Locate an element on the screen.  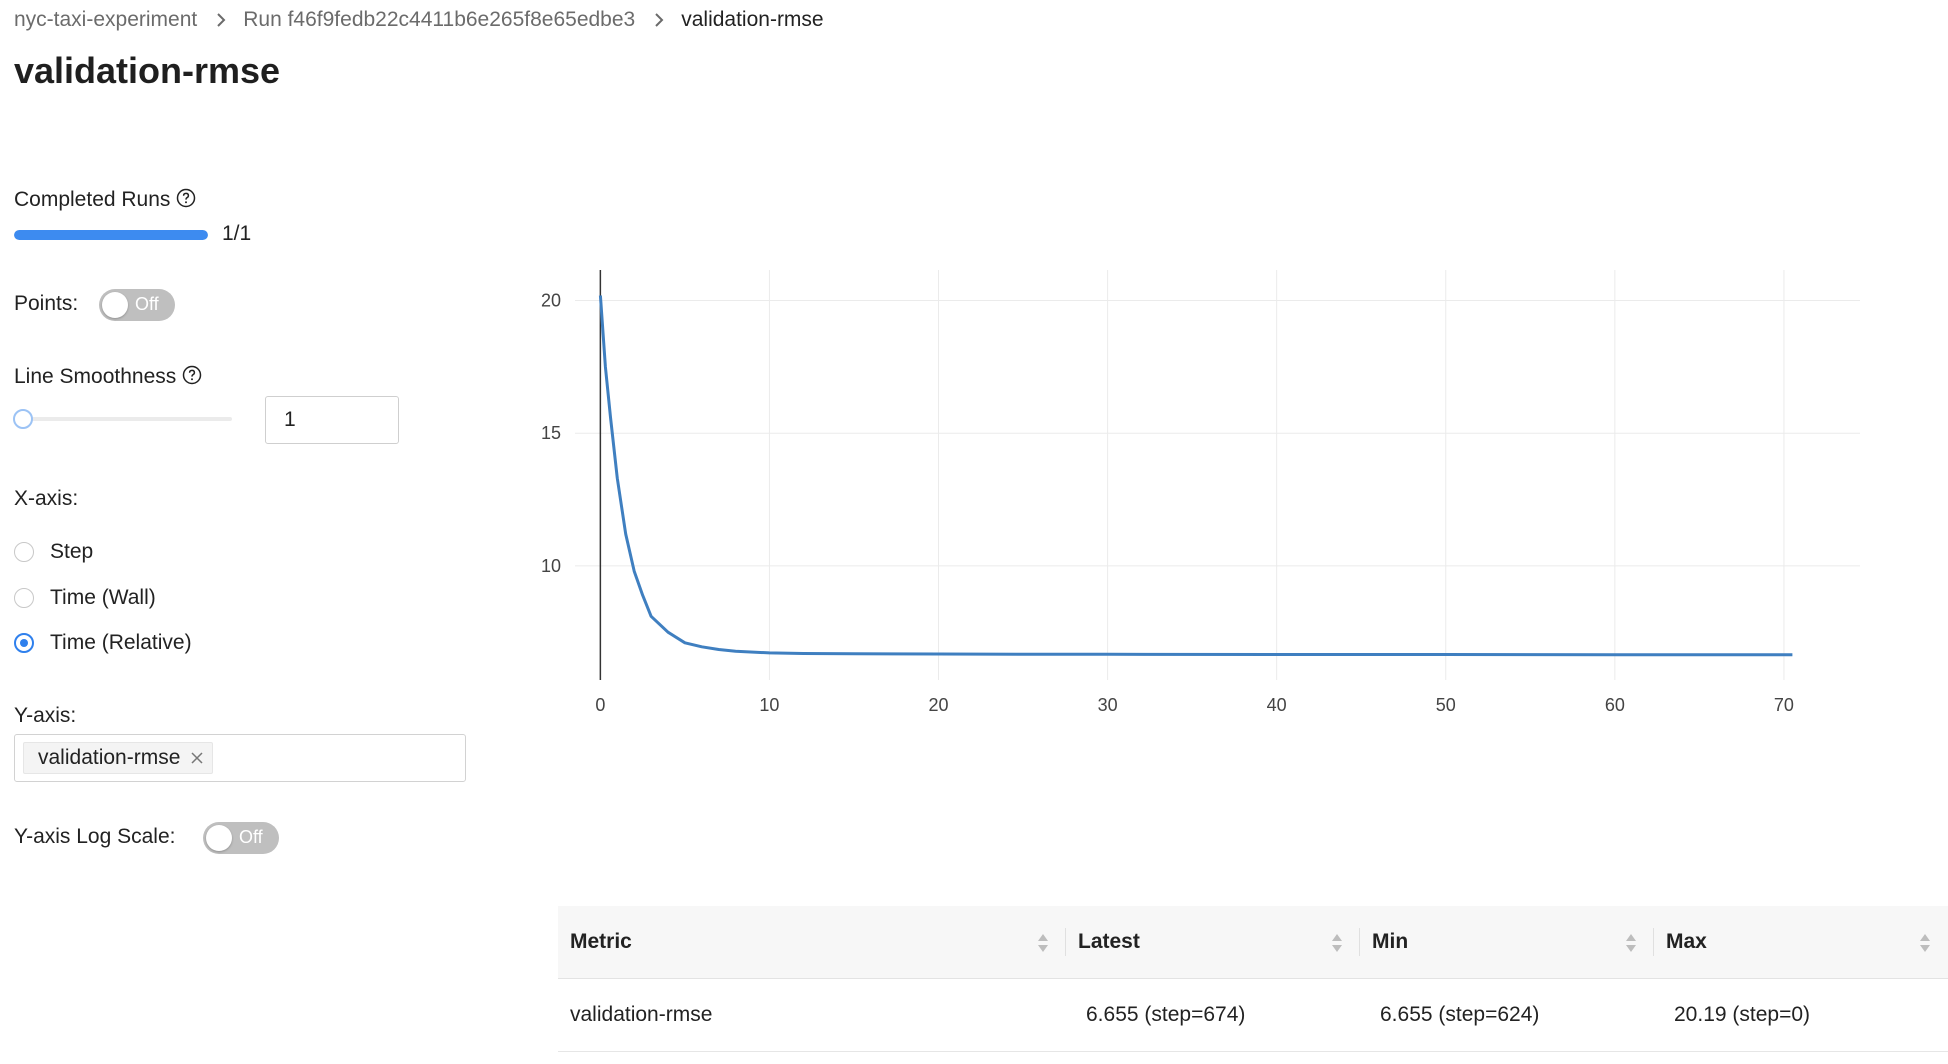
yaxis-metric-tag: validation-rmse is located at coordinates (118, 758).